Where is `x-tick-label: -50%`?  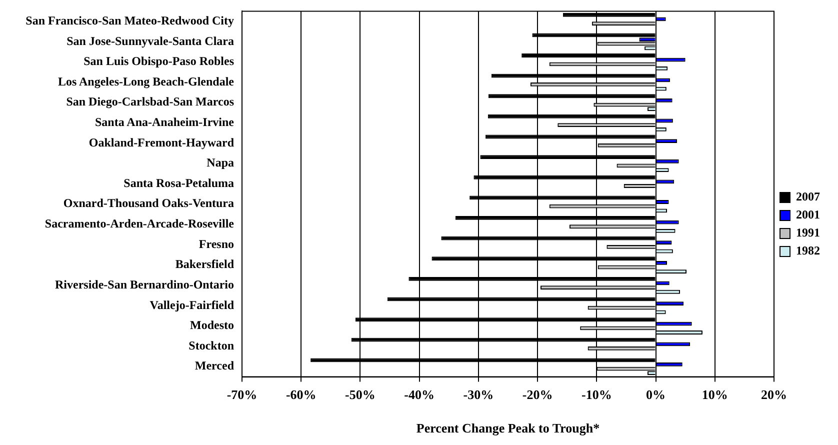 x-tick-label: -50% is located at coordinates (360, 394).